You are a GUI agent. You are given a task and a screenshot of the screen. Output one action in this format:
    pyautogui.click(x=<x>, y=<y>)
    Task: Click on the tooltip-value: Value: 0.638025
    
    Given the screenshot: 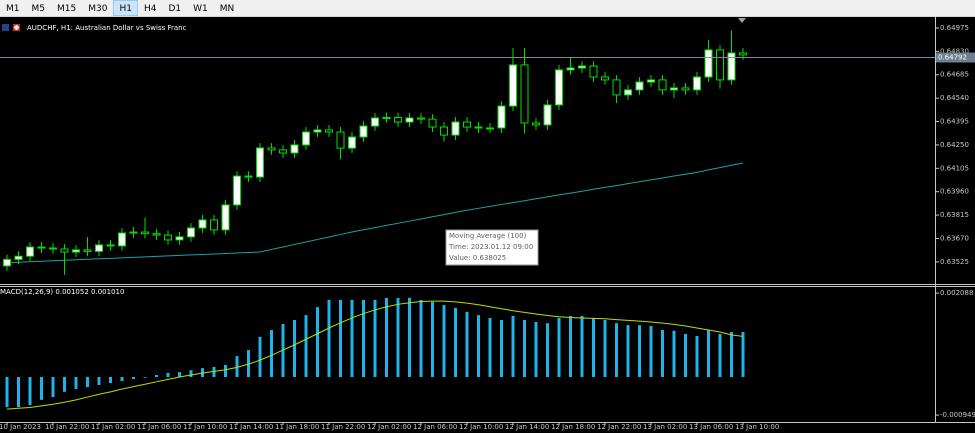 What is the action you would take?
    pyautogui.click(x=477, y=258)
    